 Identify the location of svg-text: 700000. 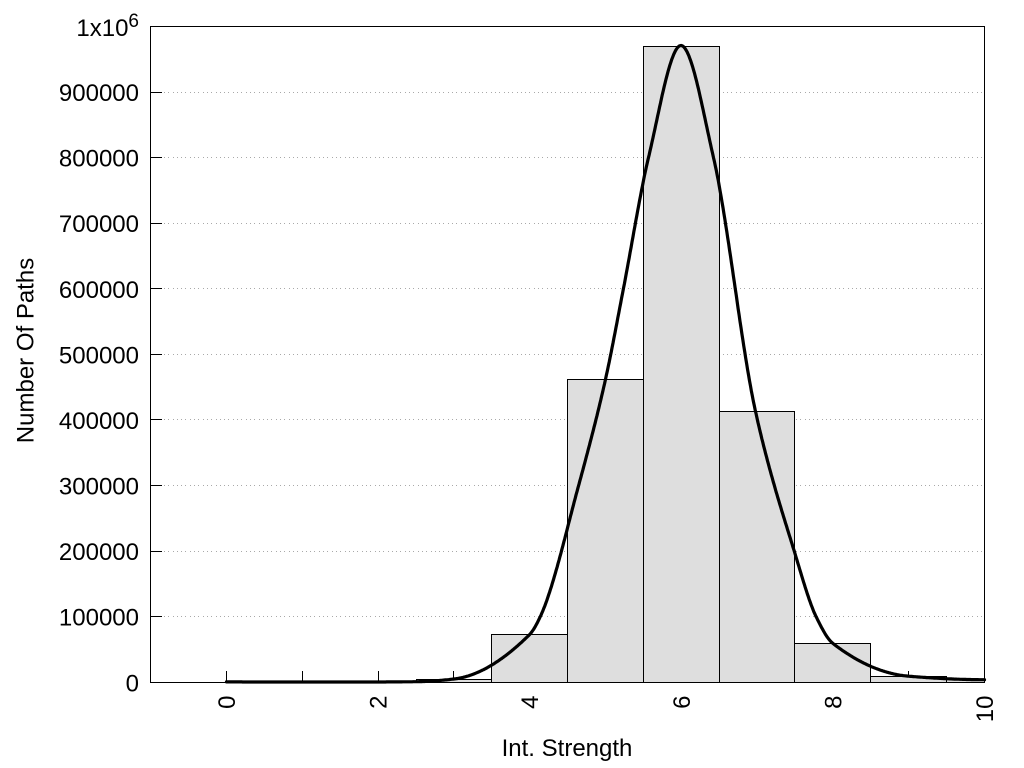
(99, 224).